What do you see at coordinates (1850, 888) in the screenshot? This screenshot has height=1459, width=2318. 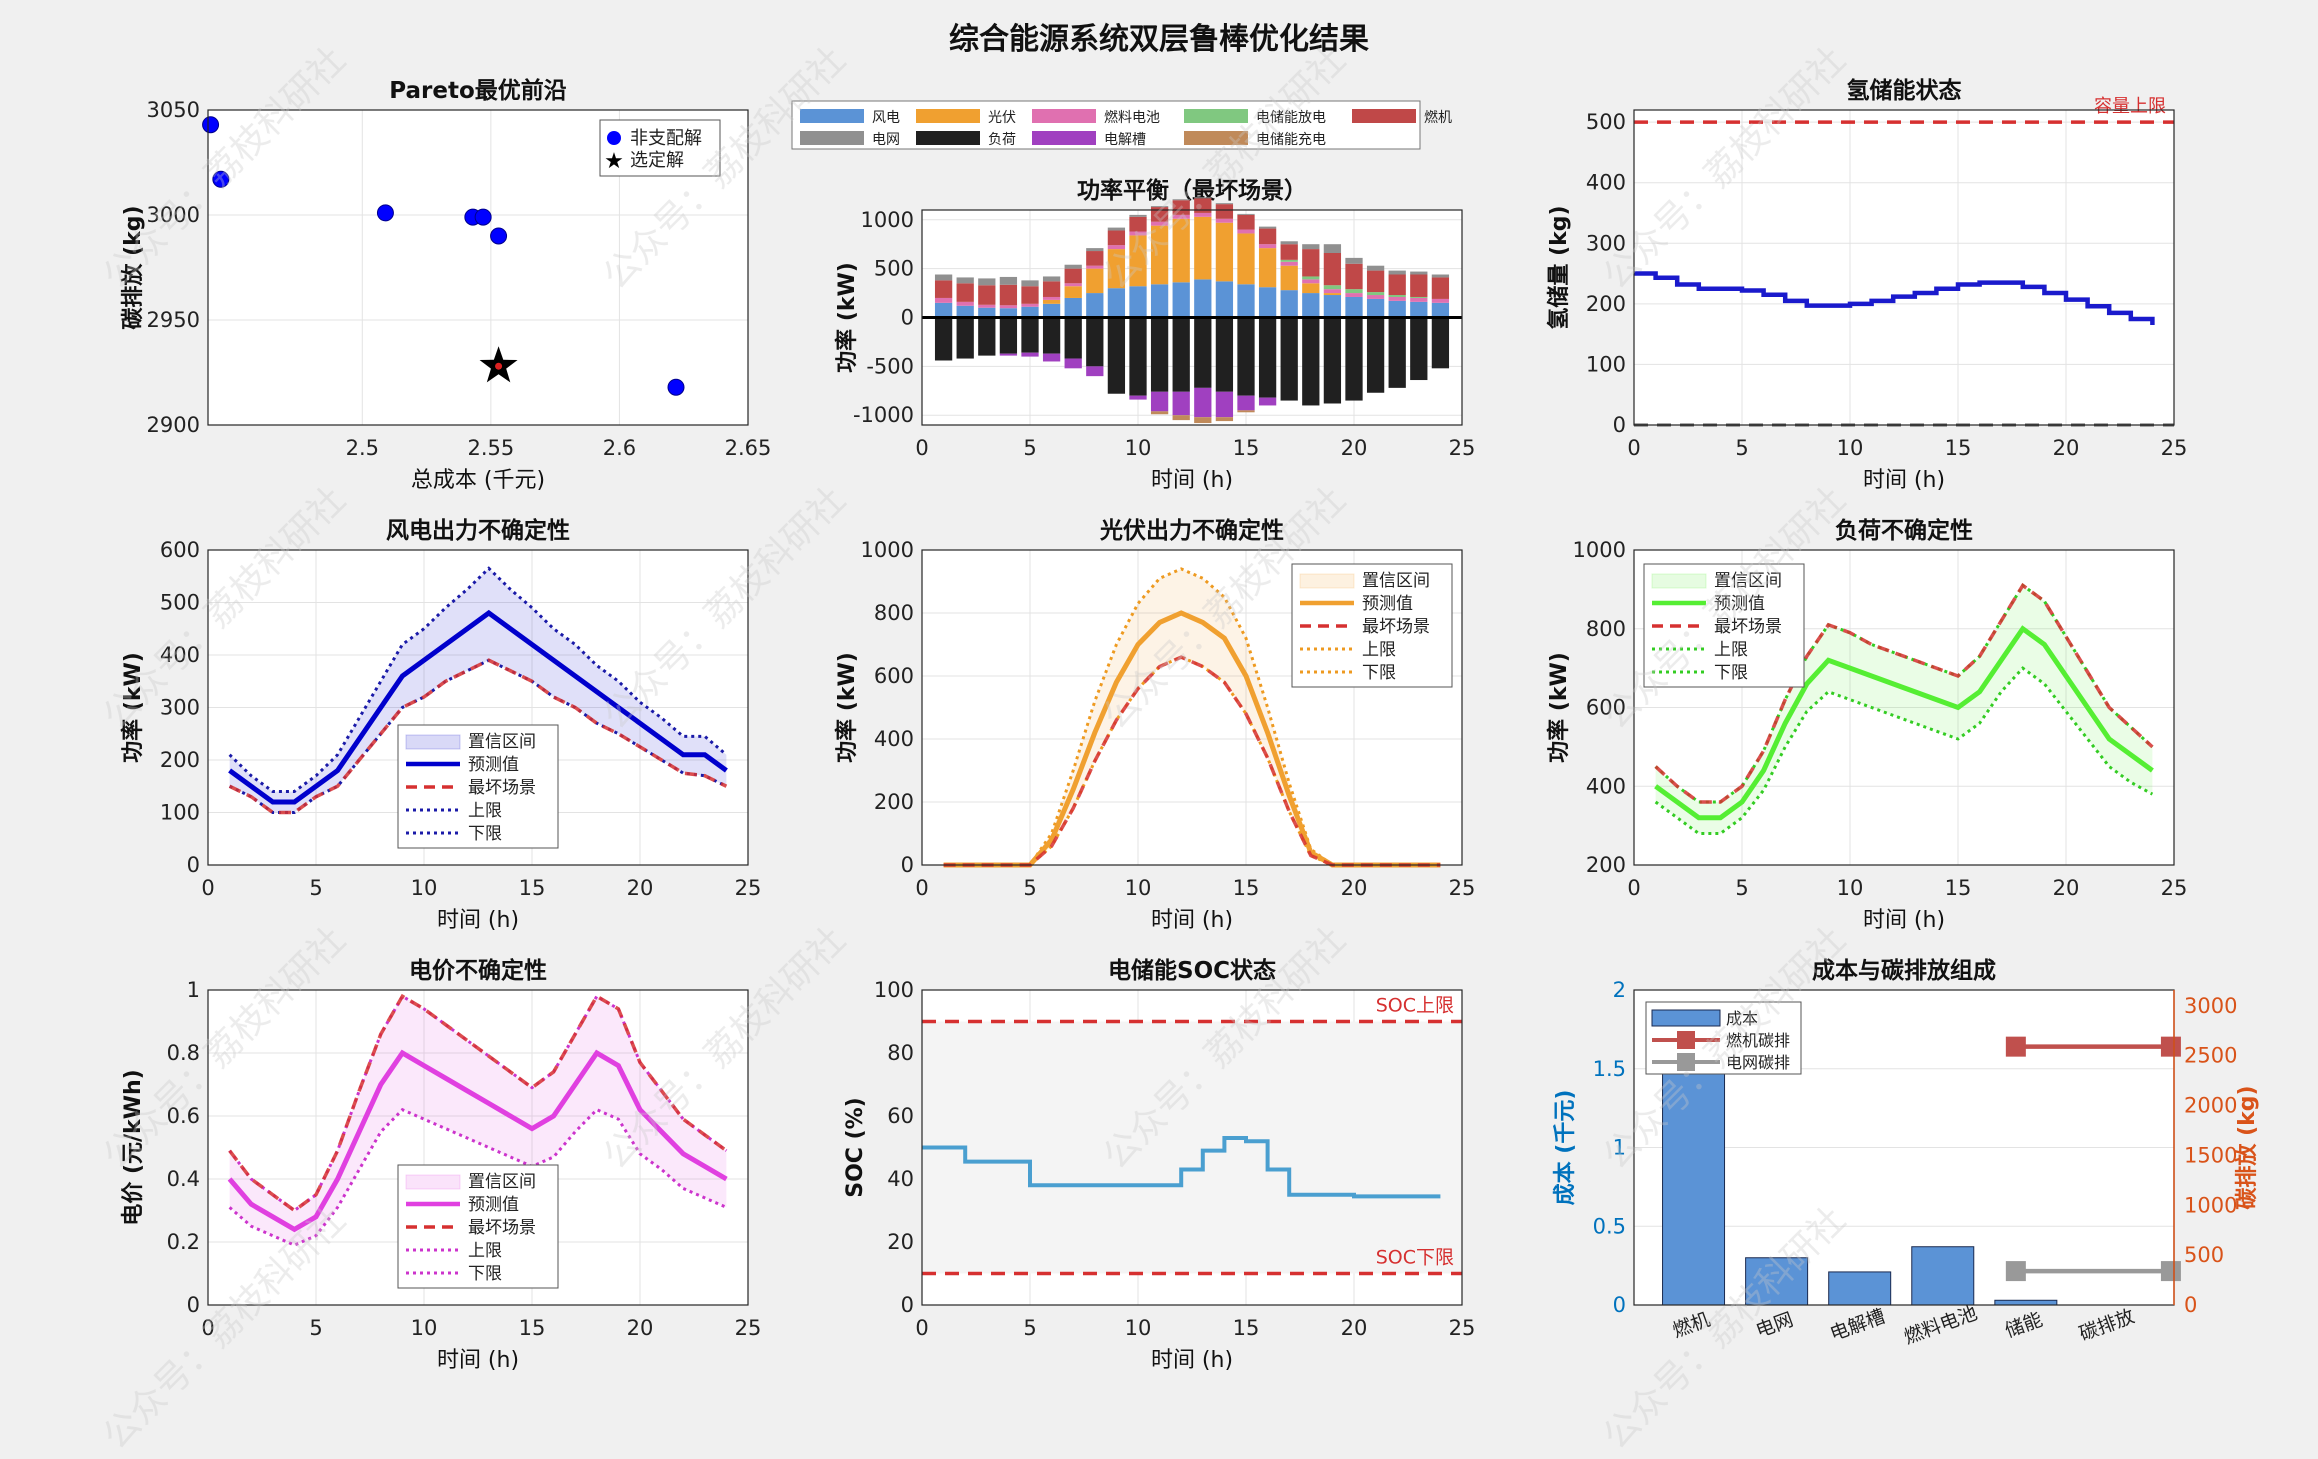 I see `x-tick-label: 10` at bounding box center [1850, 888].